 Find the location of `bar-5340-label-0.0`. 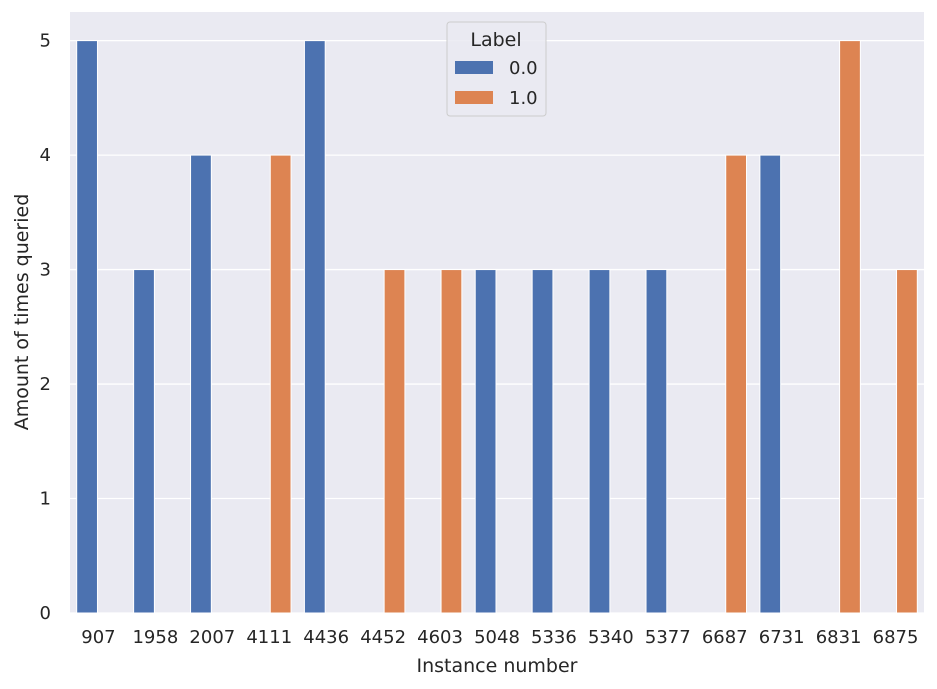

bar-5340-label-0.0 is located at coordinates (599, 441).